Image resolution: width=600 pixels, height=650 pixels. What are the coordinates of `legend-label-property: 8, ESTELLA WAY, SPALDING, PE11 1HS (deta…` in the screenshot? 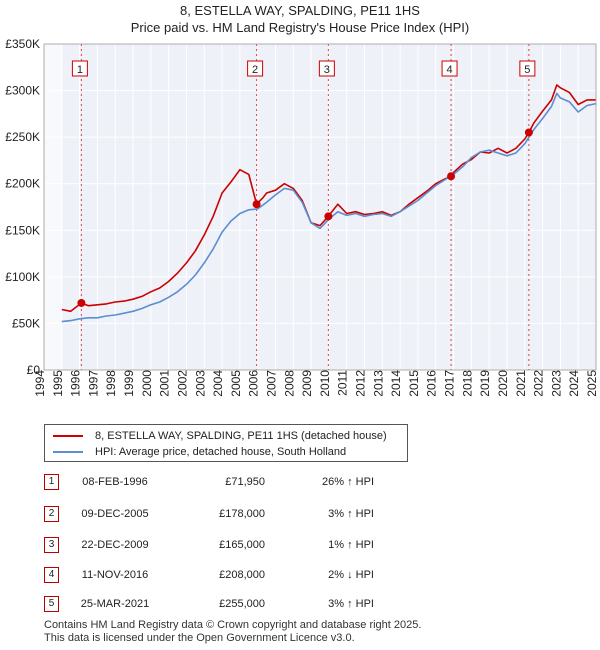 It's located at (241, 436).